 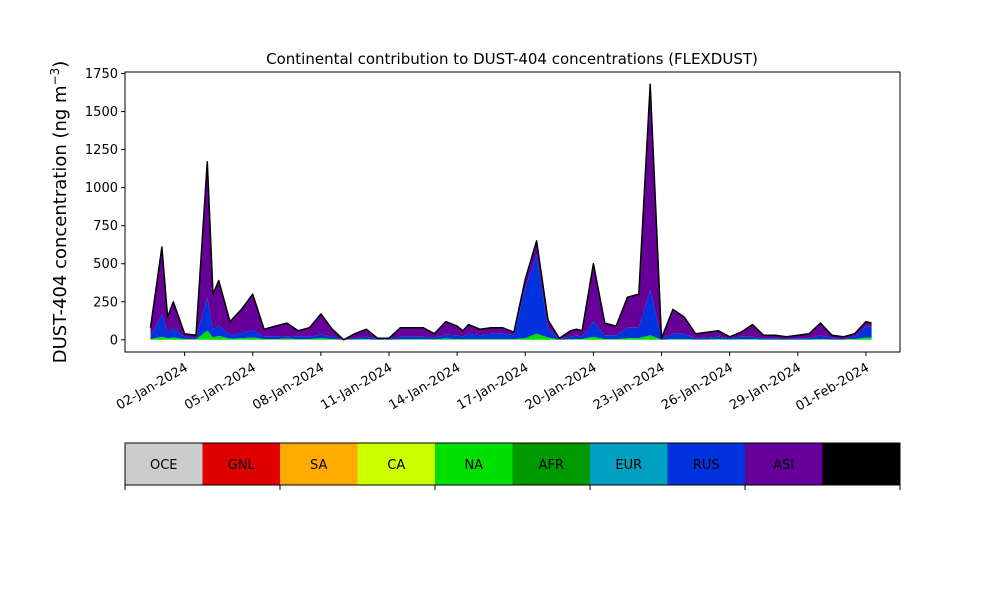 I want to click on x-tick-label: 14-Jan-2024, so click(x=425, y=386).